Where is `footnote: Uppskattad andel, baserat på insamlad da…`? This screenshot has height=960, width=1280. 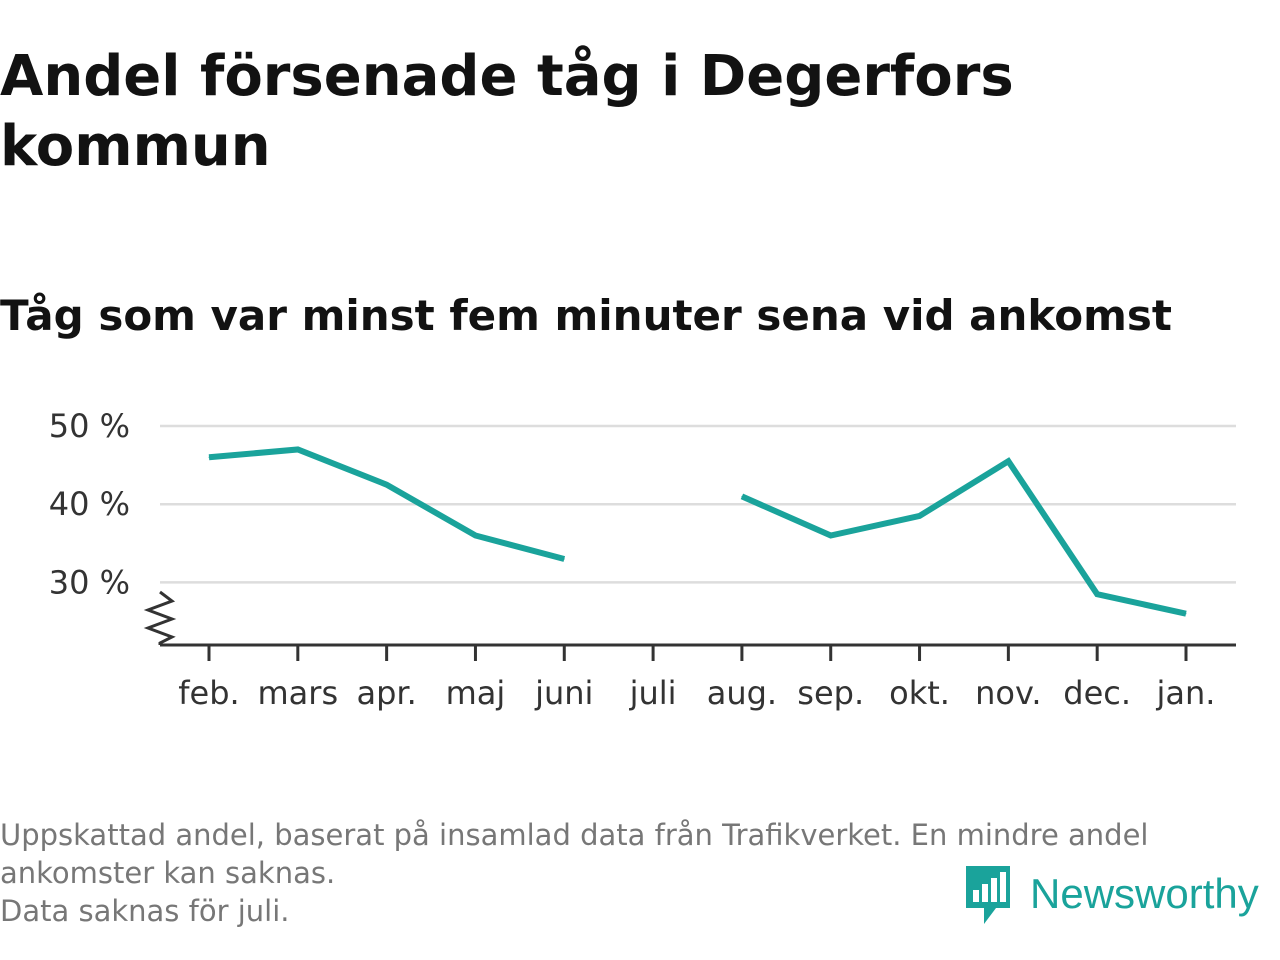
footnote: Uppskattad andel, baserat på insamlad da… is located at coordinates (635, 873).